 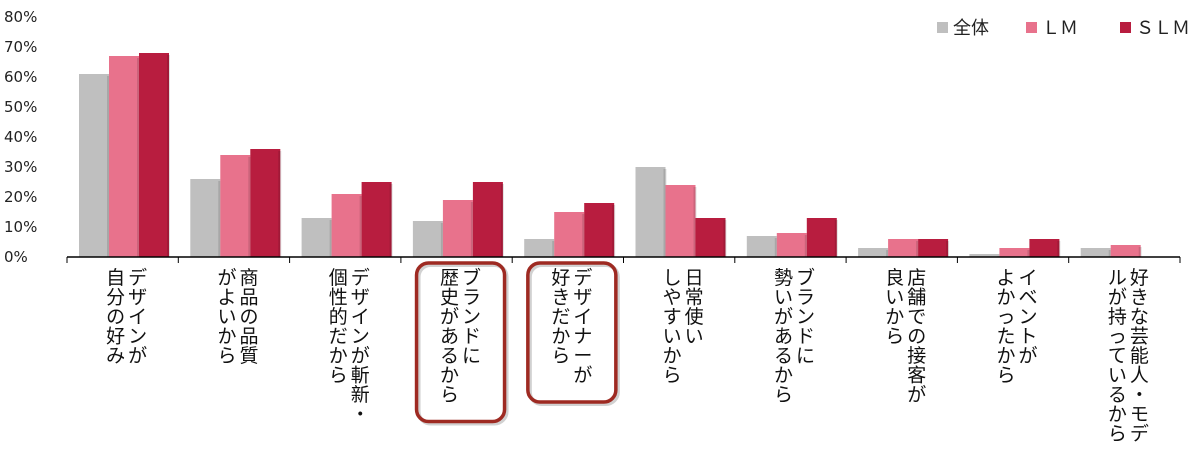 What do you see at coordinates (20, 47) in the screenshot?
I see `y-tick-label: 70%` at bounding box center [20, 47].